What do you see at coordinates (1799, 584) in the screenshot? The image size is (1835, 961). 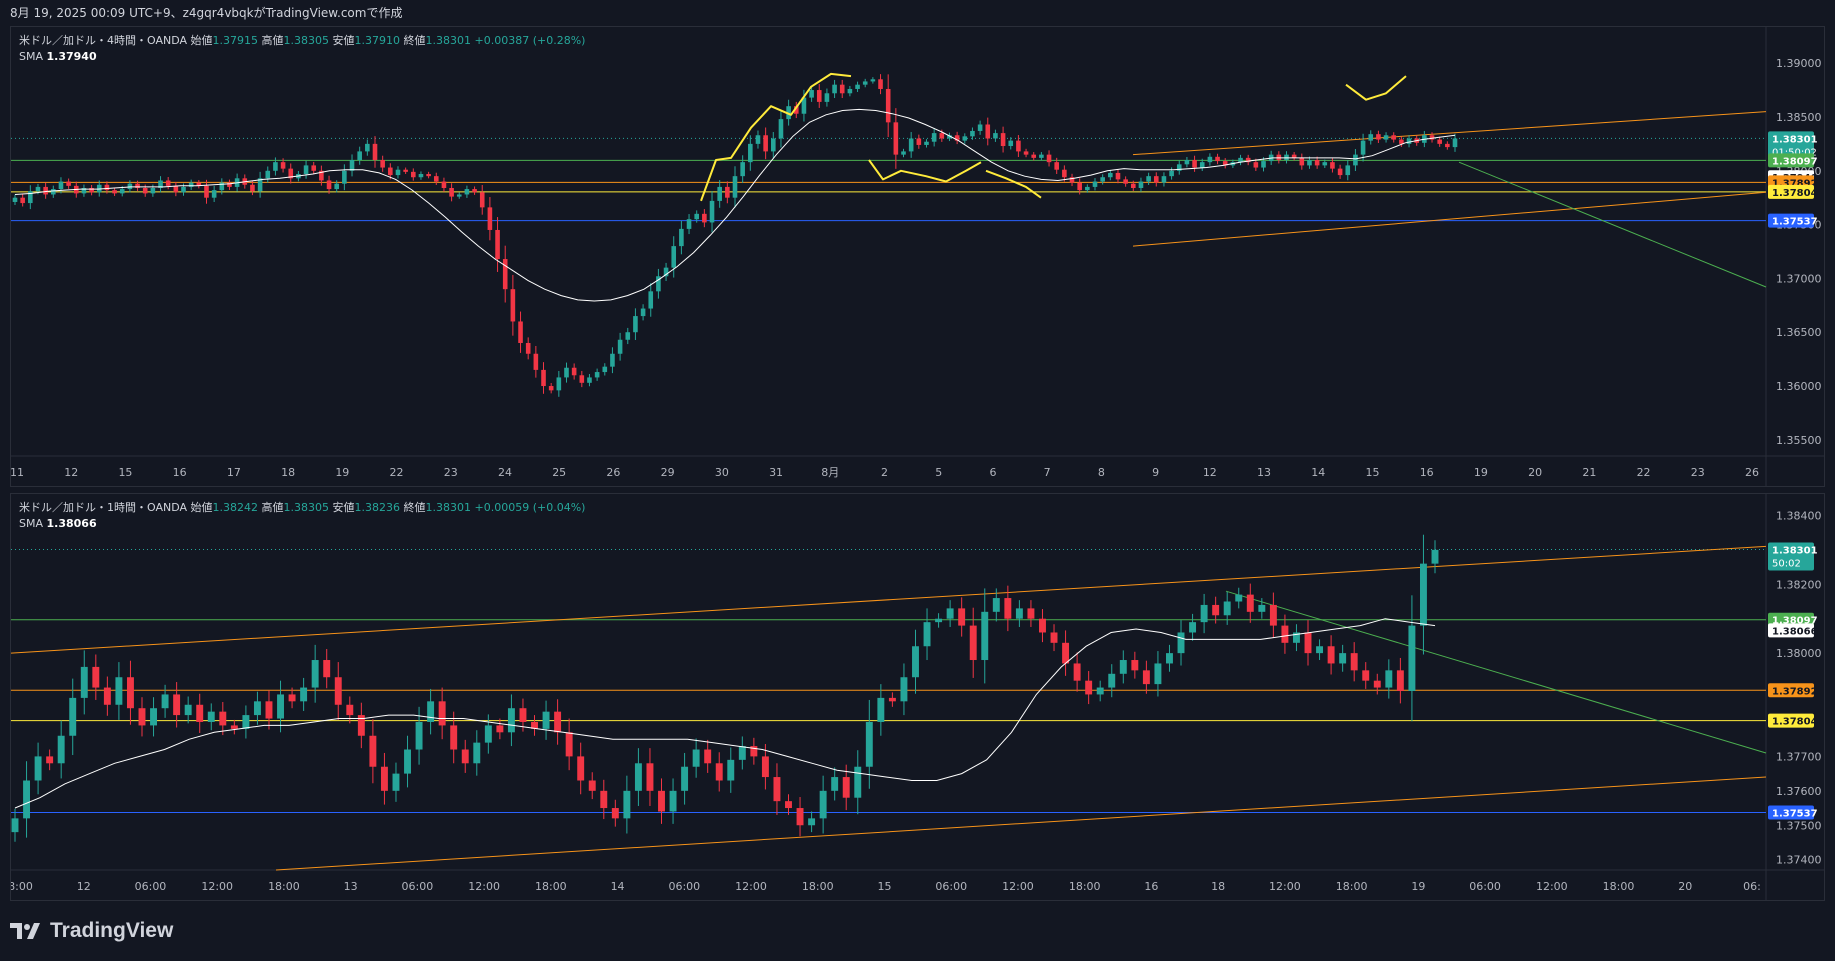 I see `y-tick-label: 1.38200` at bounding box center [1799, 584].